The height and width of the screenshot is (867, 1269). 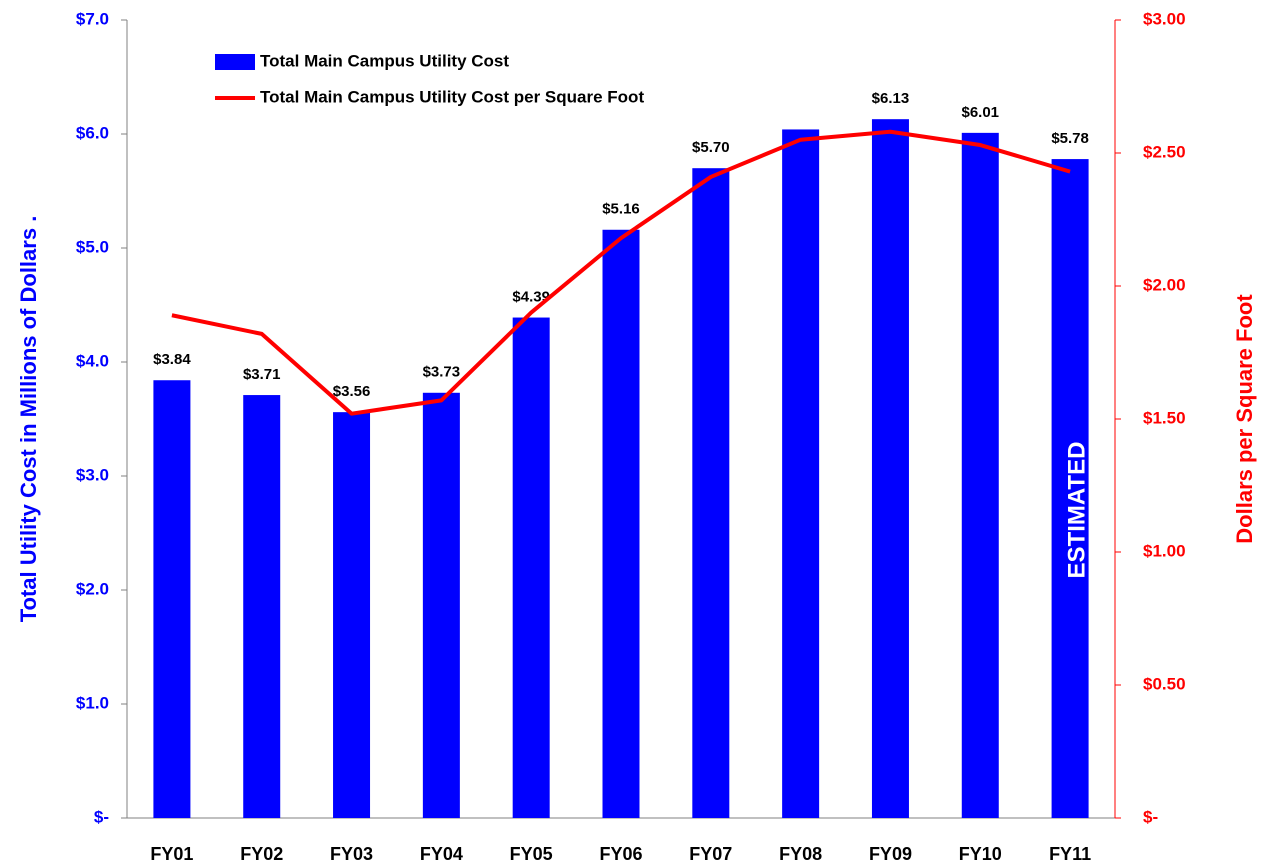 I want to click on y-tick-label: $-, so click(x=101, y=816).